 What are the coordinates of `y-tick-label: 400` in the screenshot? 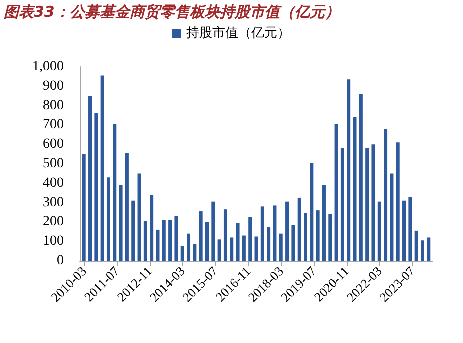 It's located at (53, 183).